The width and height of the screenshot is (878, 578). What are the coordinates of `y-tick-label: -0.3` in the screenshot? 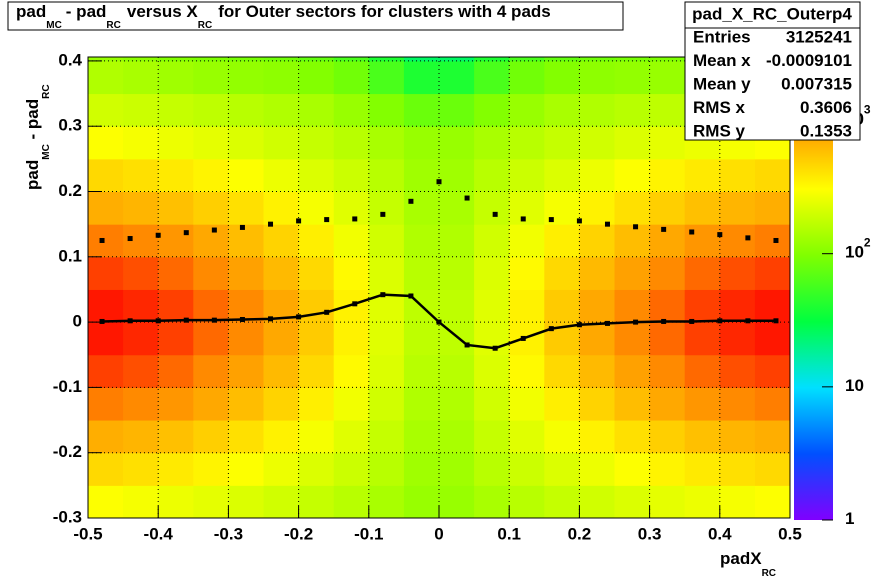 It's located at (67, 516).